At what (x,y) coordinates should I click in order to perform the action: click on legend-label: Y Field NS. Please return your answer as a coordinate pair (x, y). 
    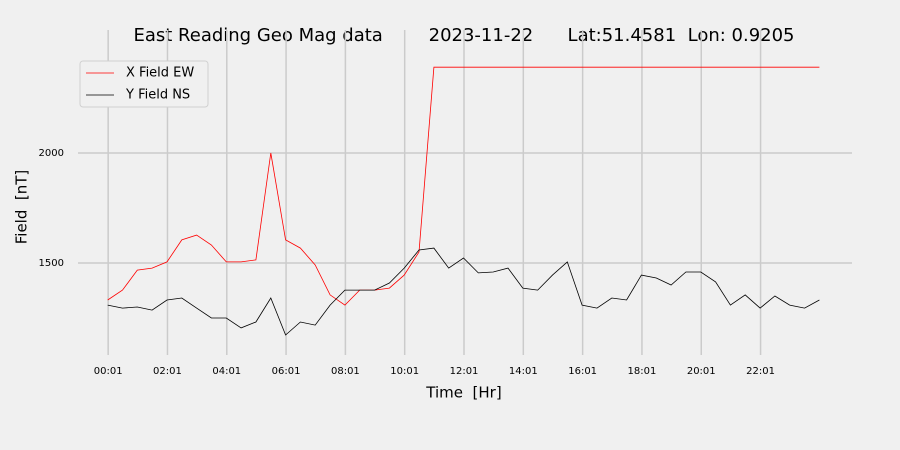
    Looking at the image, I should click on (157, 95).